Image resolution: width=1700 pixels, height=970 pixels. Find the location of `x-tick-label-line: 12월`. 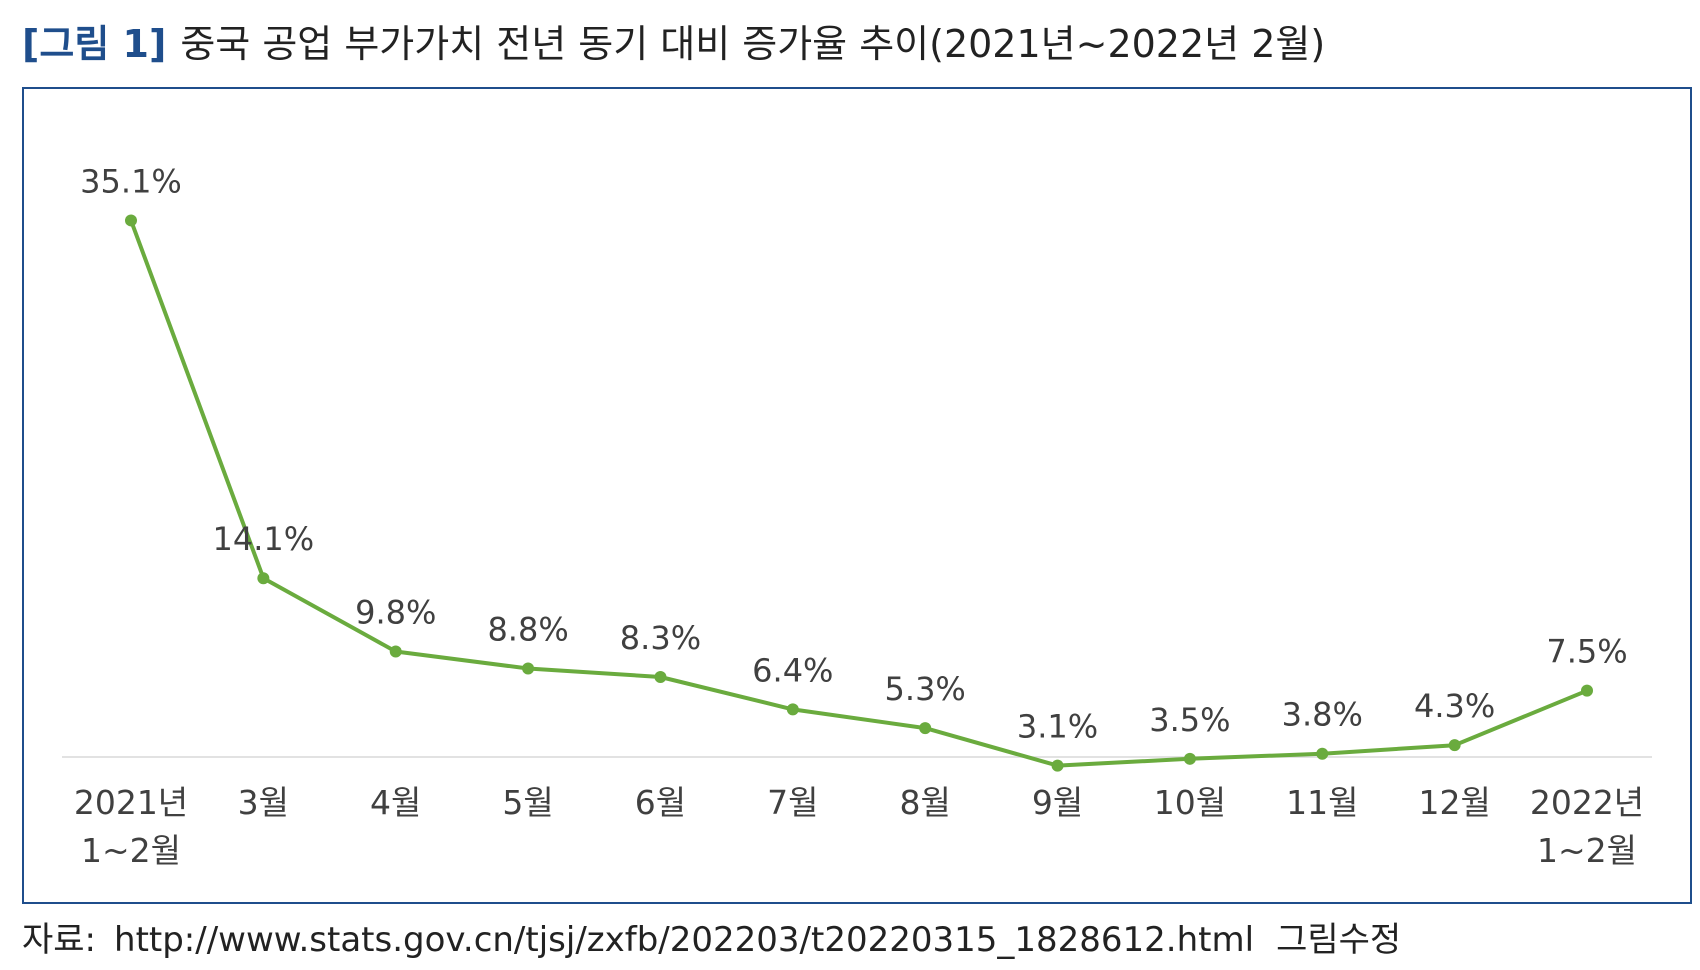

x-tick-label-line: 12월 is located at coordinates (1454, 802).